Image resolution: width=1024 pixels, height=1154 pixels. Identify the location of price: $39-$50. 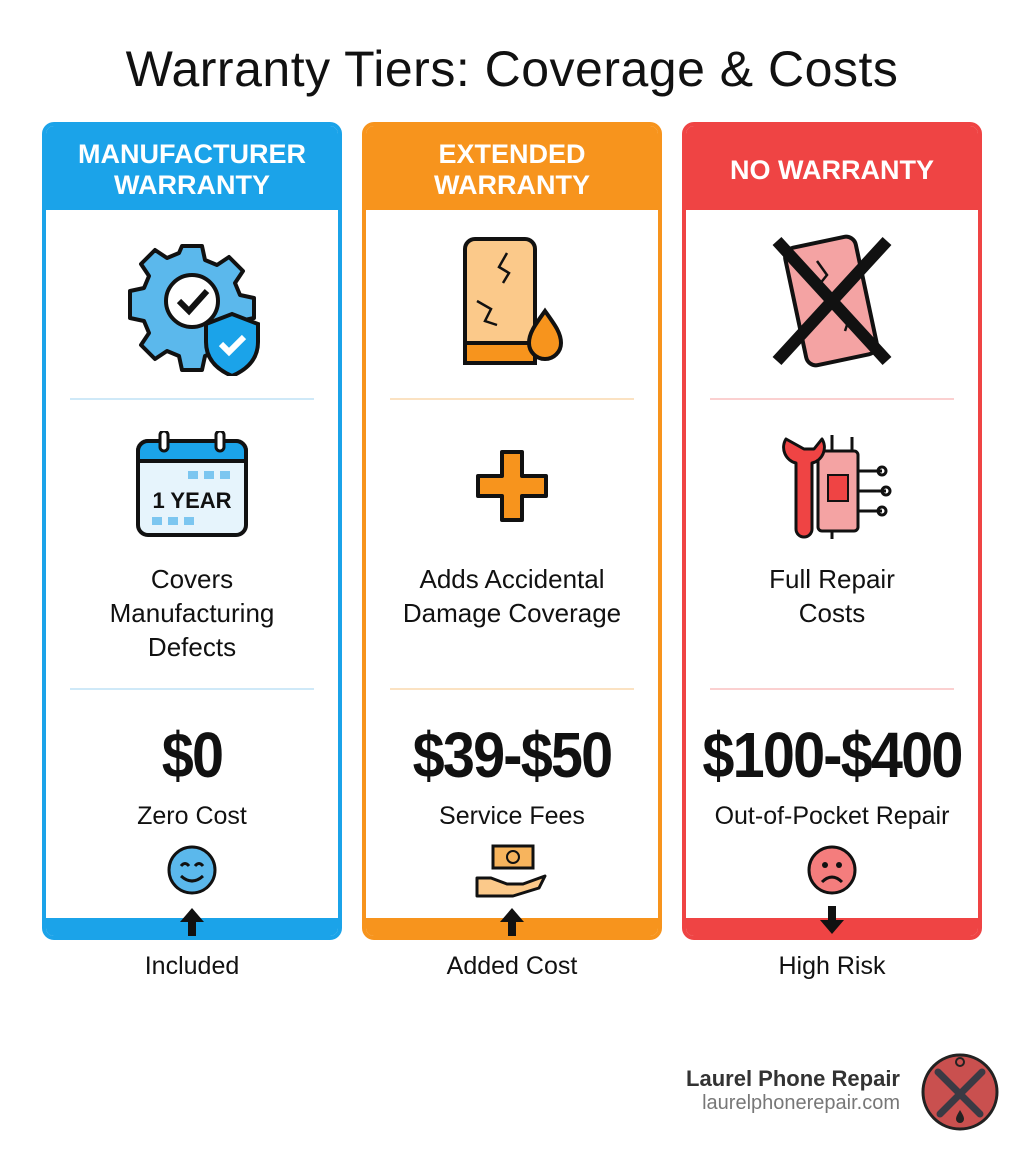
(513, 755).